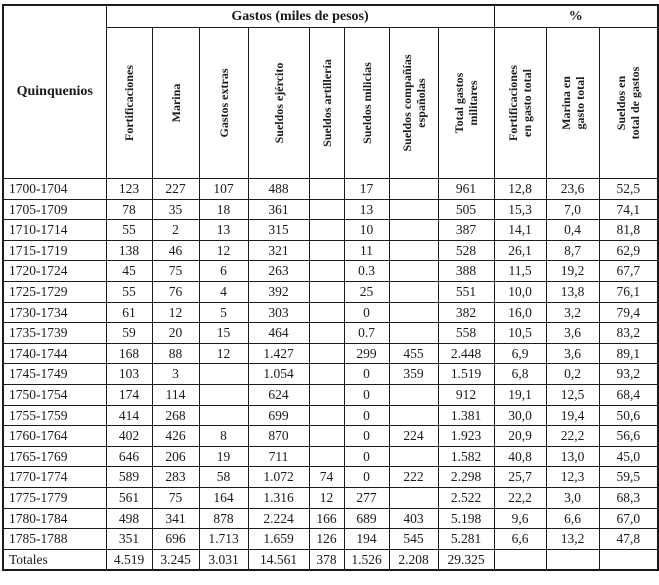 The width and height of the screenshot is (659, 585). What do you see at coordinates (330, 312) in the screenshot?
I see `table-row: 1730-1734 61 12 5 303 0 382 16,0 3,2 79,4` at bounding box center [330, 312].